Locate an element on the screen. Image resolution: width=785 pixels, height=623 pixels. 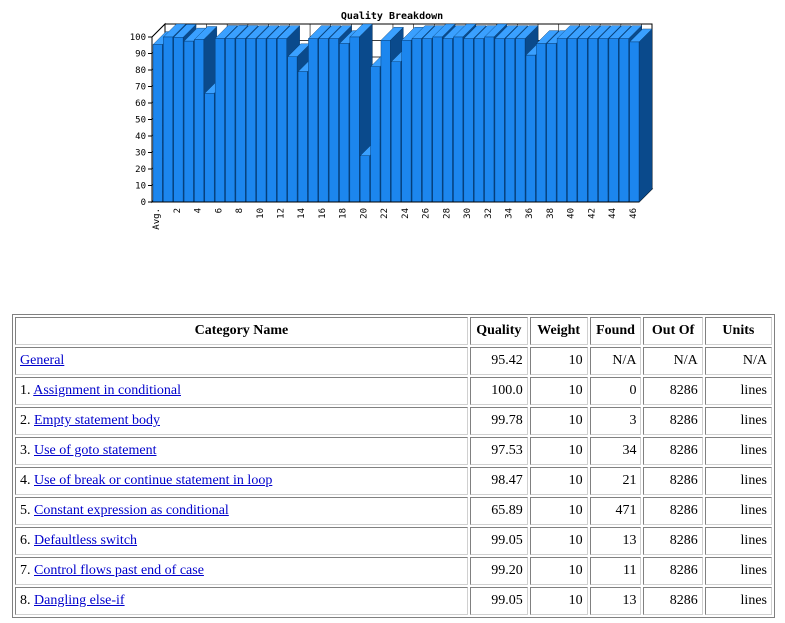
y-tick-label: 80 is located at coordinates (140, 71).